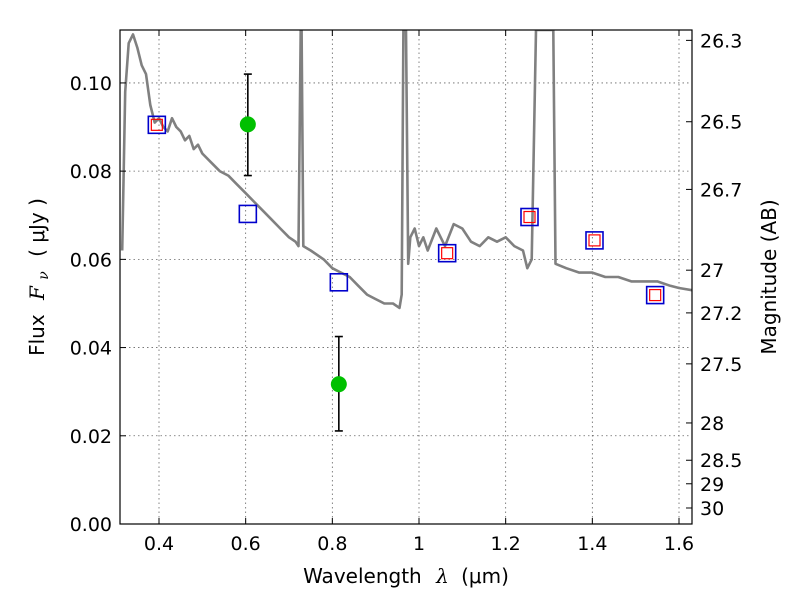 Image resolution: width=800 pixels, height=600 pixels. Describe the element at coordinates (506, 544) in the screenshot. I see `x-tick-label: 1.2` at that location.